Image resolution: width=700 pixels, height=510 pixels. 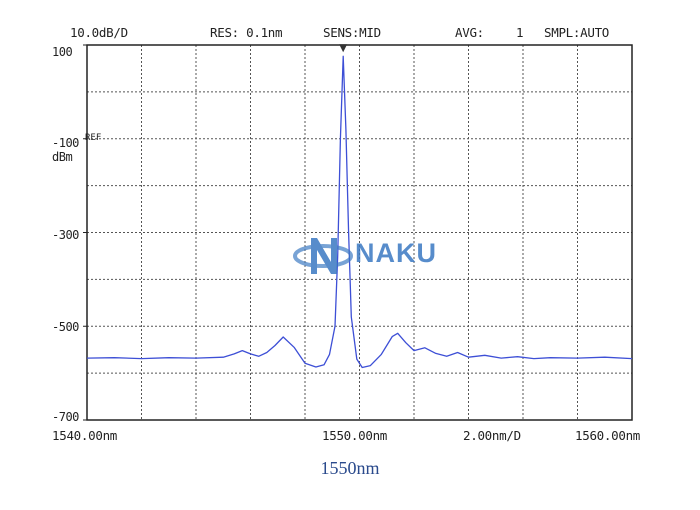 I want to click on x-tick-label: 1560.00nm, so click(x=608, y=435).